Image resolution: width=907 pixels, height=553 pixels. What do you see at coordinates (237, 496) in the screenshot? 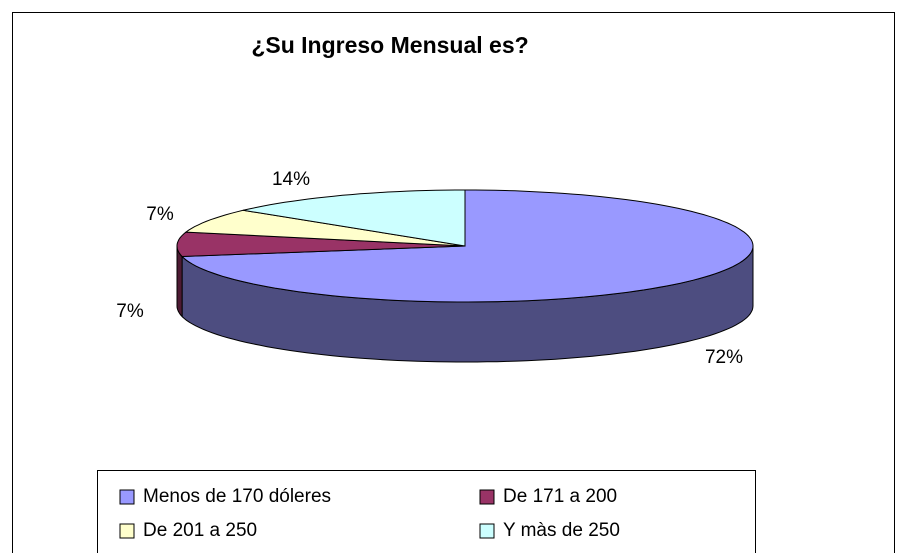
I see `legend-label: Menos de 170 dóleres` at bounding box center [237, 496].